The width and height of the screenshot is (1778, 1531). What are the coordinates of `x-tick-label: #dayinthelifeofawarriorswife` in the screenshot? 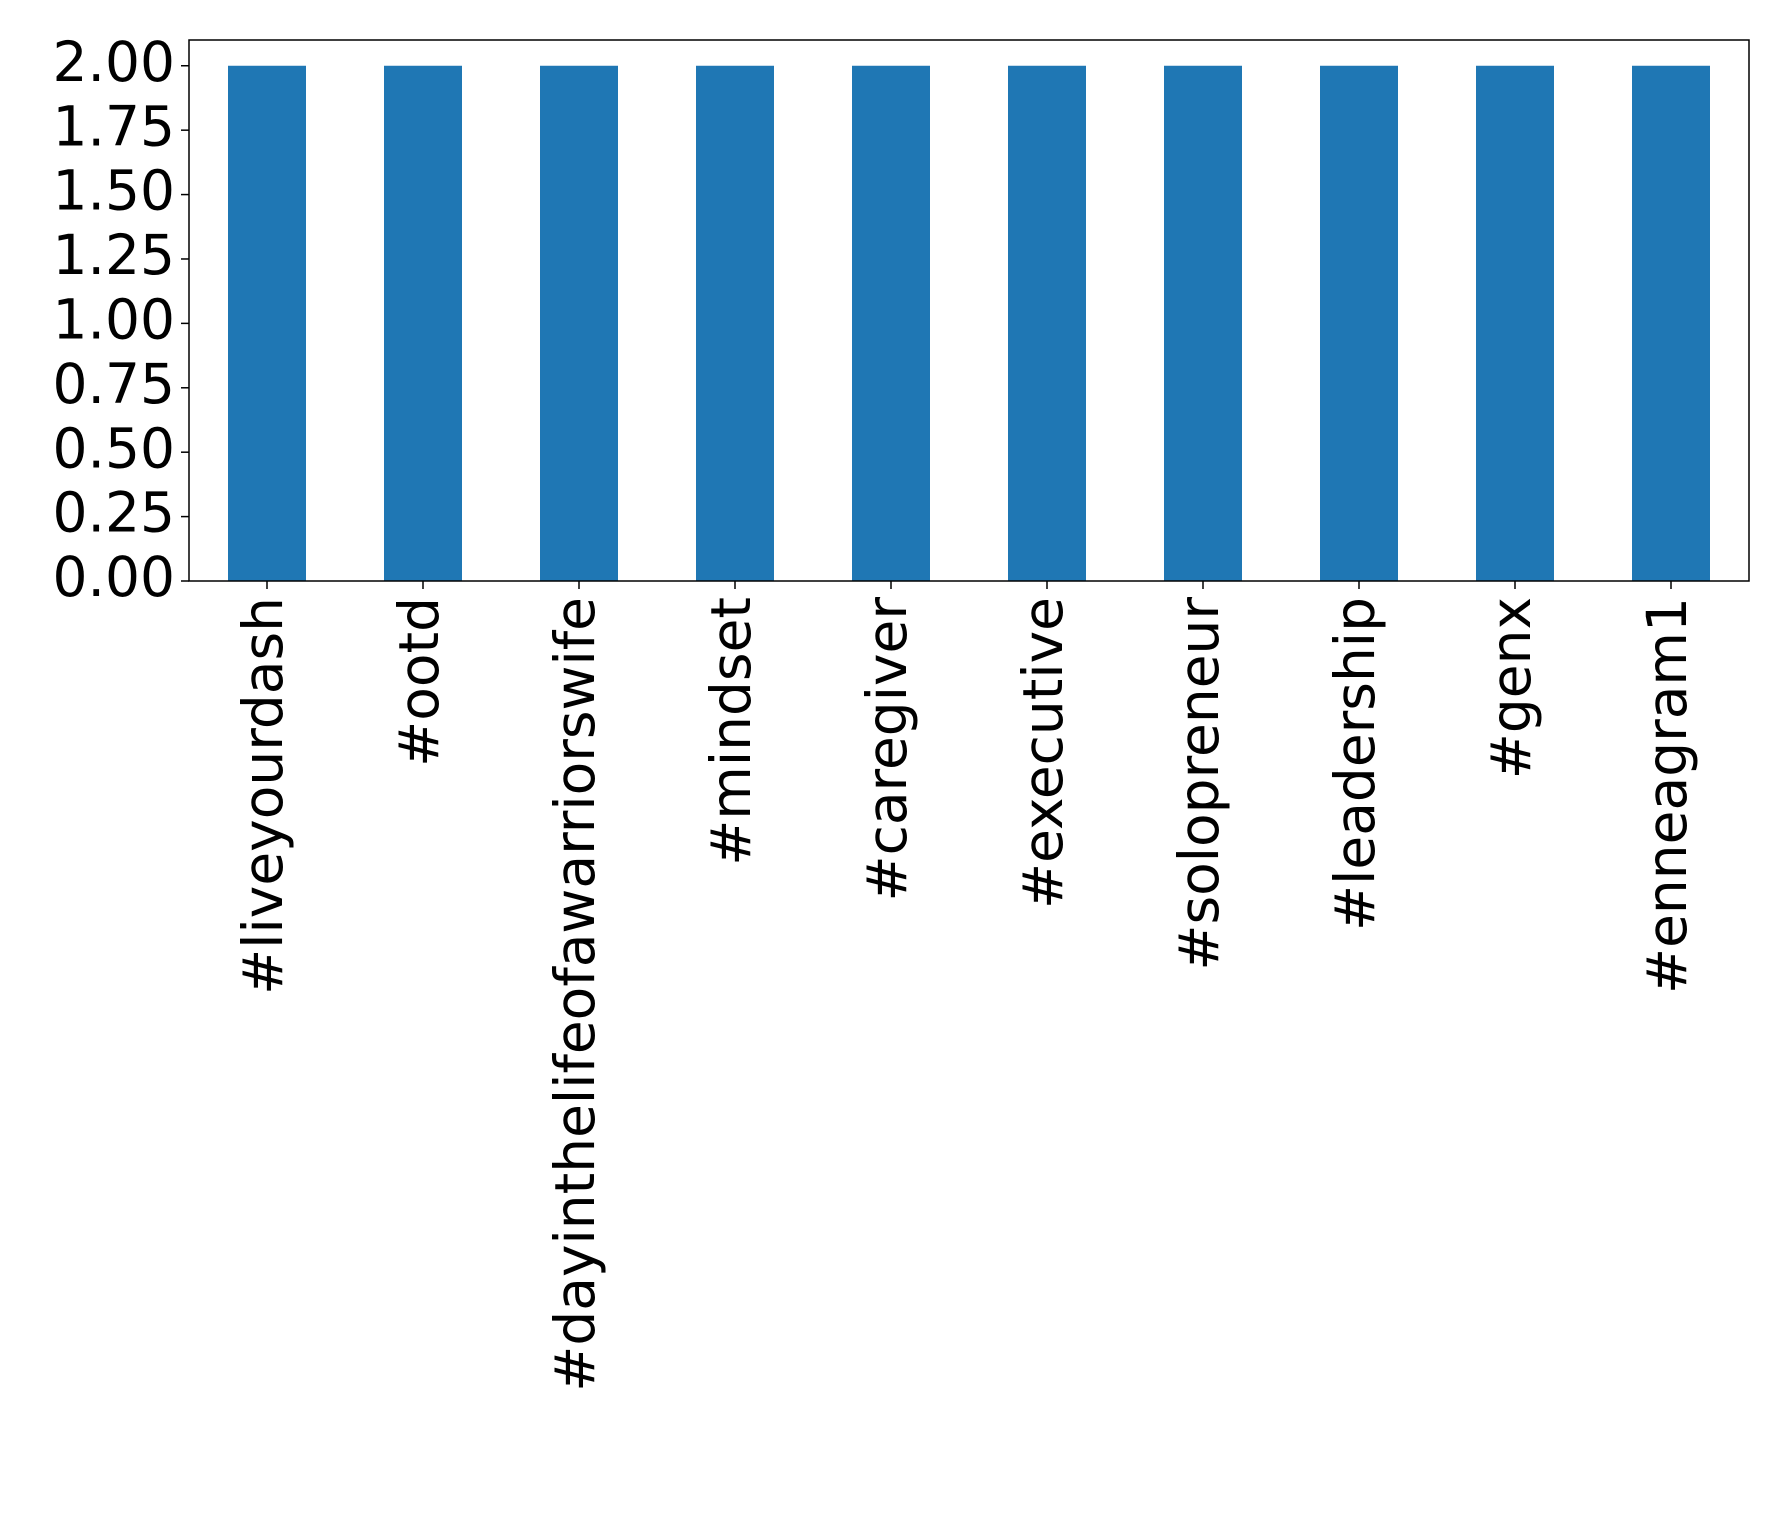 It's located at (575, 994).